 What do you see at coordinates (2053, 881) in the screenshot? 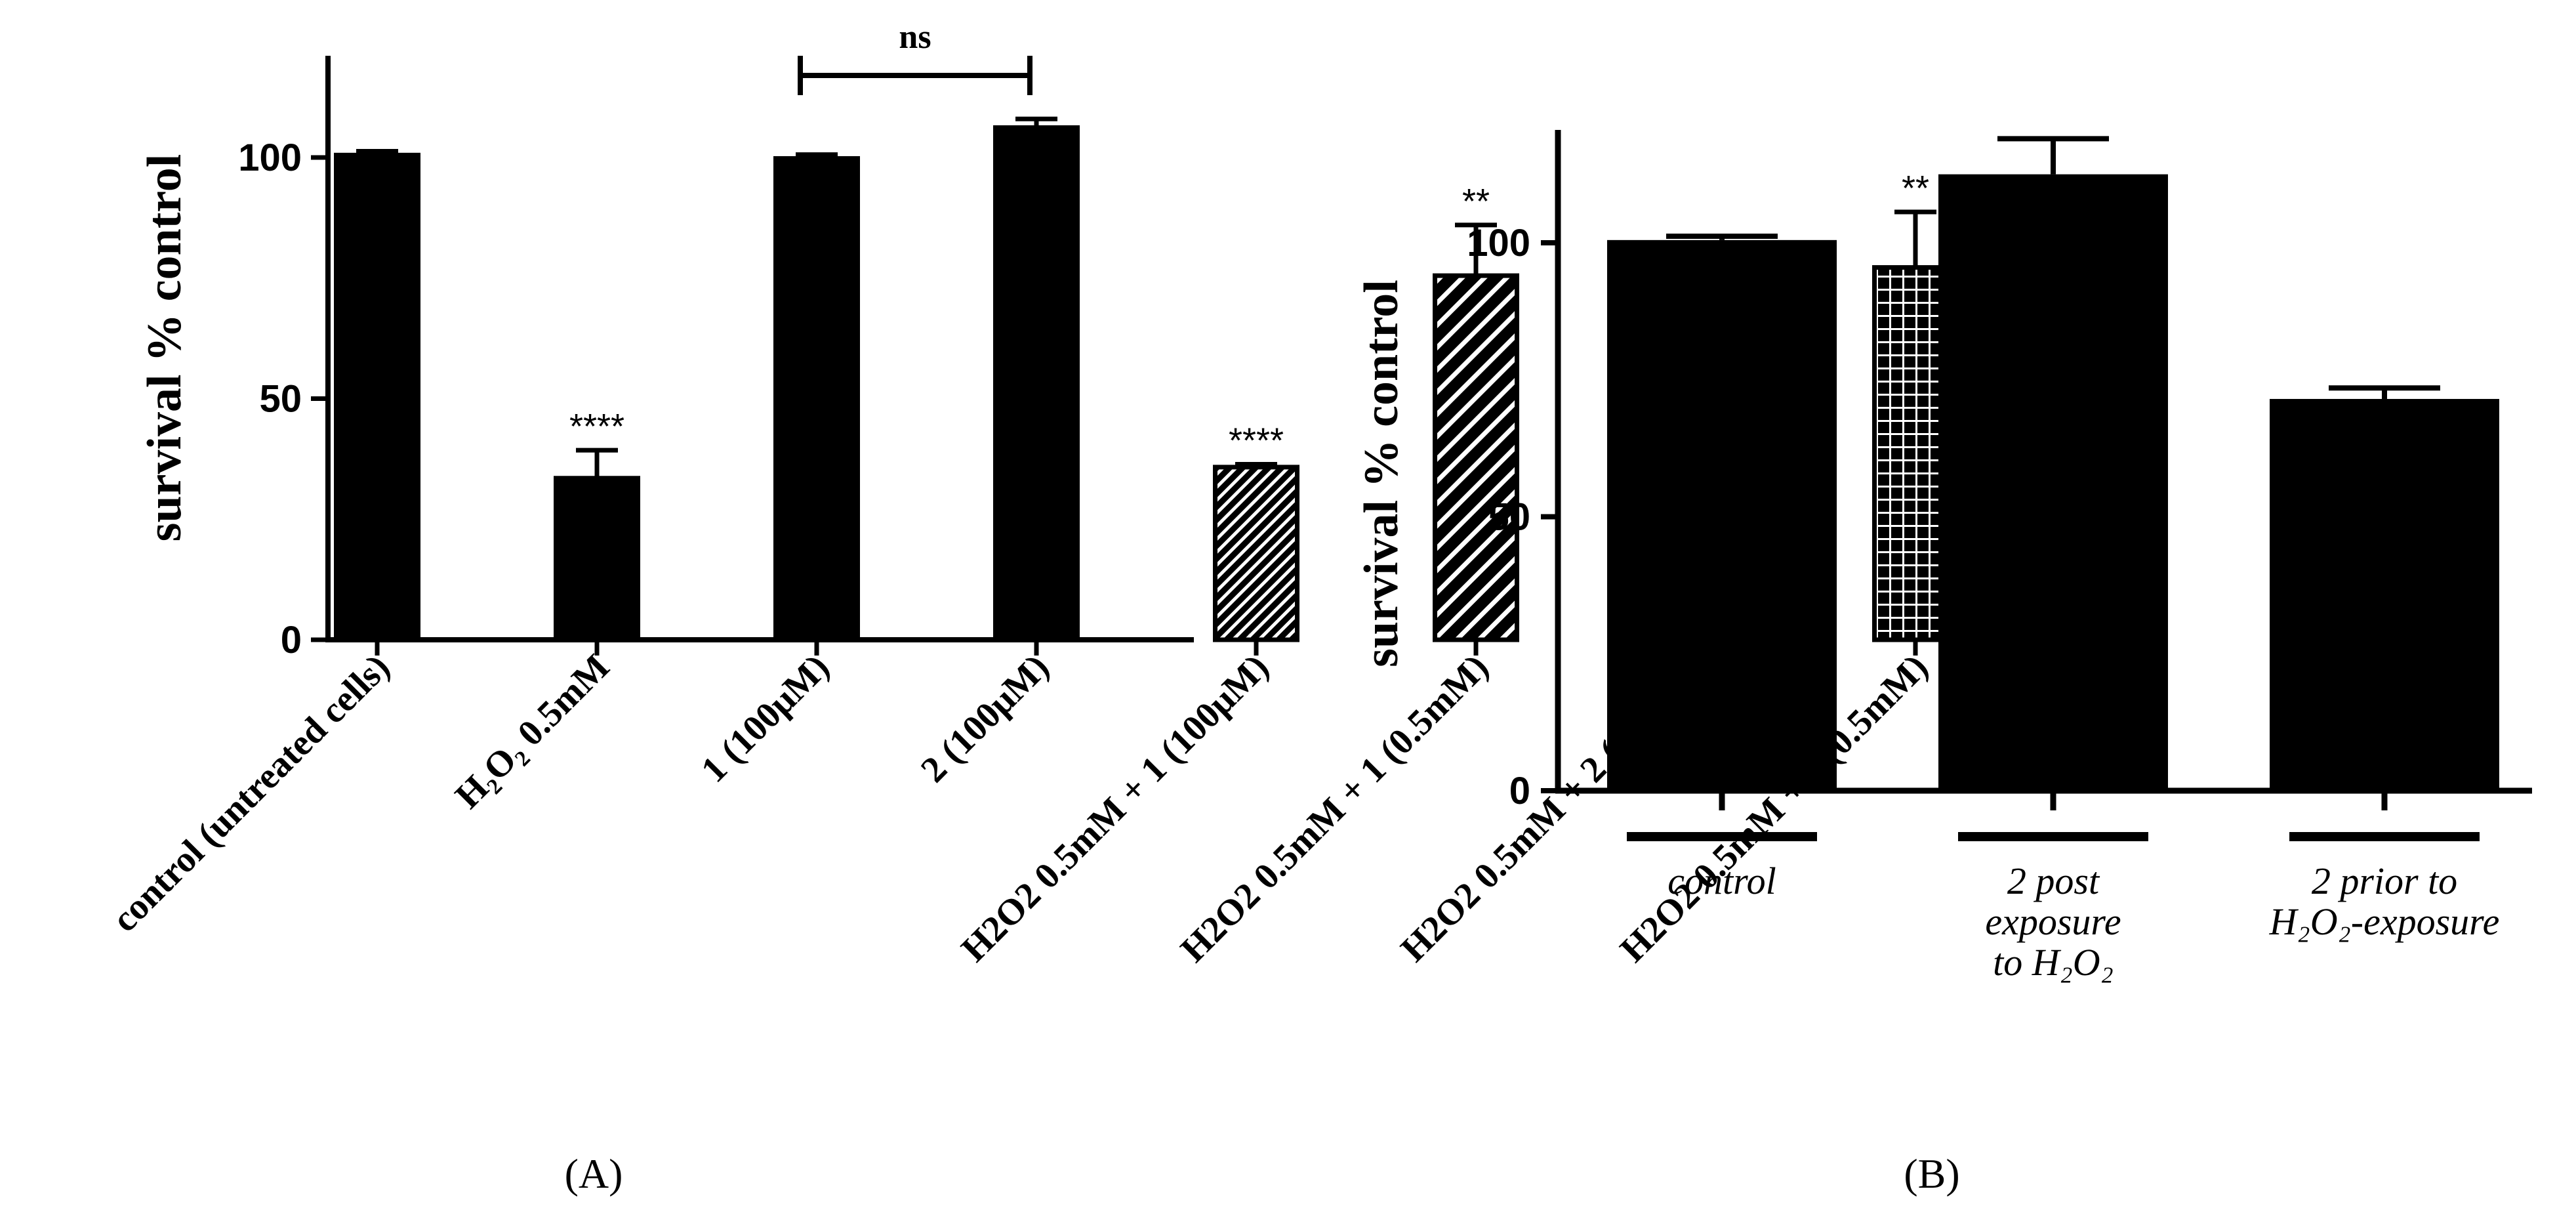
I see `x-tick-label: 2 post` at bounding box center [2053, 881].